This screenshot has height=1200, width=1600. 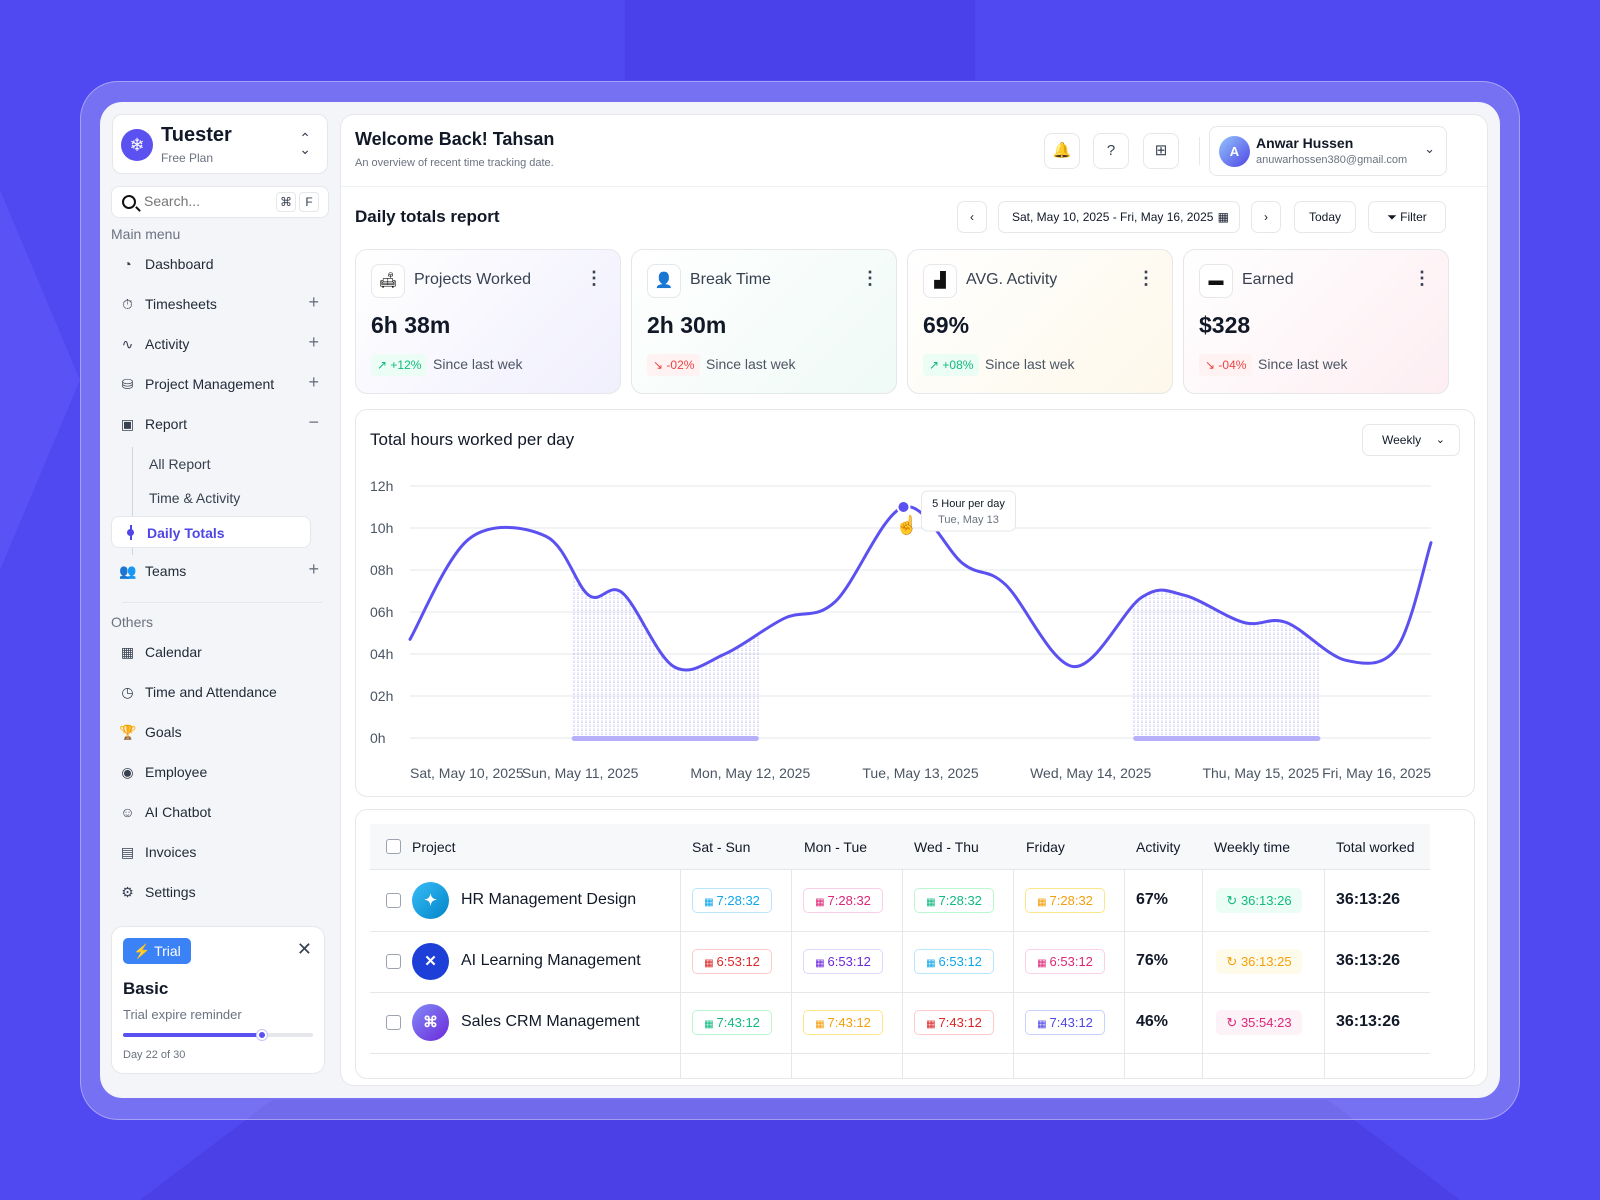 What do you see at coordinates (216, 772) in the screenshot?
I see `sidebar-item-employee: ◉ Employee` at bounding box center [216, 772].